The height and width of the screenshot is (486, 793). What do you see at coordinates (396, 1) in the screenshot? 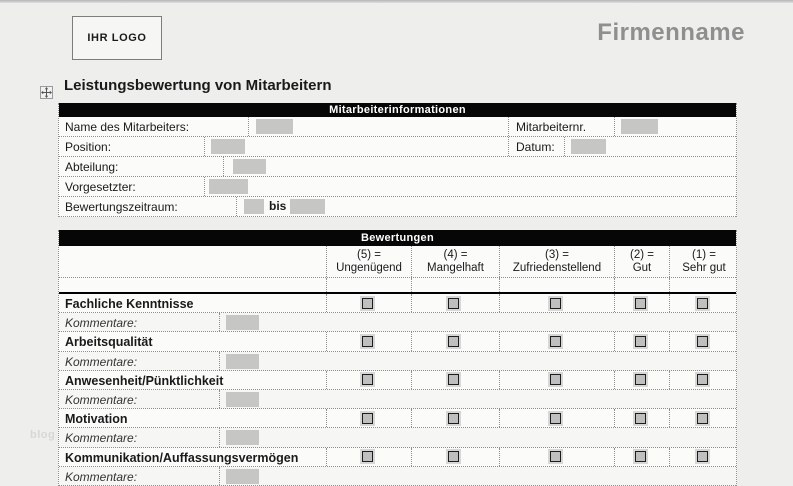
I see `window-top-edge` at bounding box center [396, 1].